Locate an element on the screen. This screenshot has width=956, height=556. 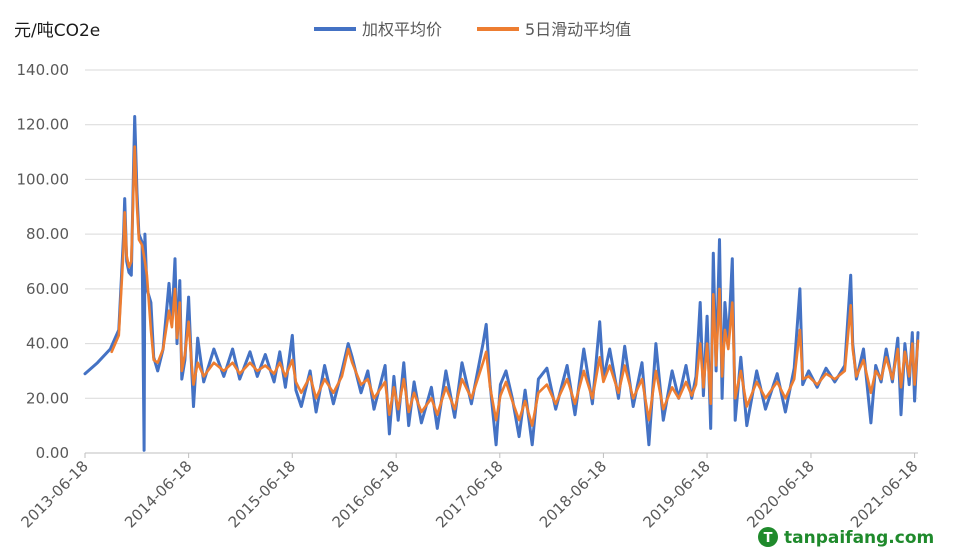
y-tick-label: 40.00 is located at coordinates (47, 344).